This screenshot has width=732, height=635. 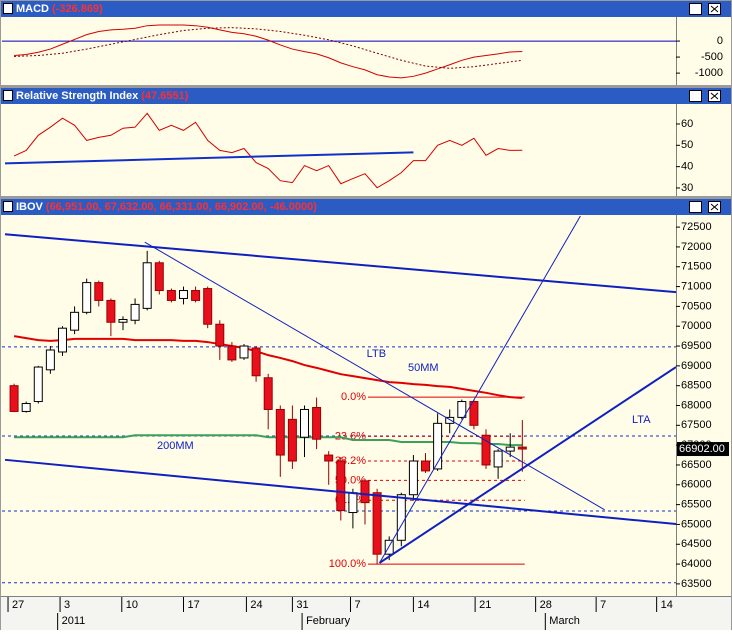 I want to click on y-tick-label: -500, so click(x=712, y=57).